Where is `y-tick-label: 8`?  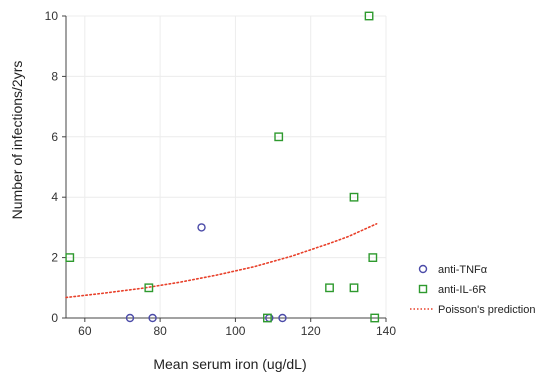
y-tick-label: 8 is located at coordinates (54, 76).